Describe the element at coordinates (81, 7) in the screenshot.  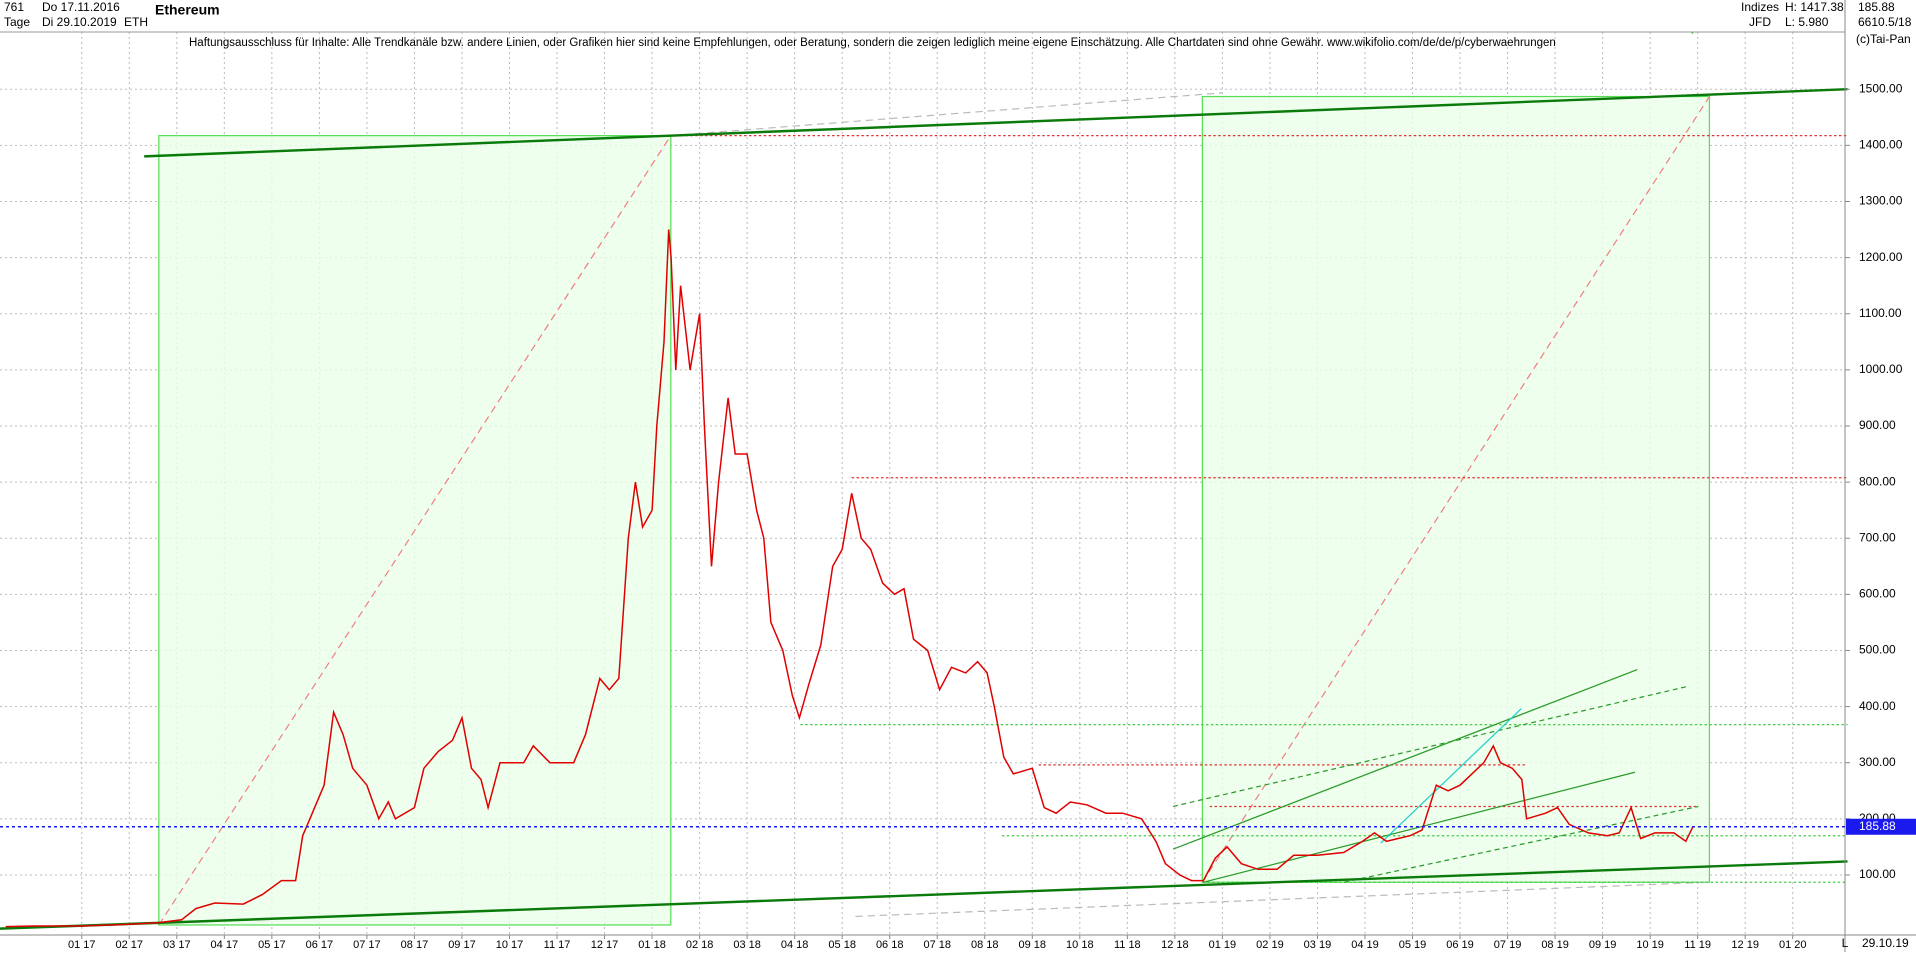
I see `start-date: Do 17.11.2016` at that location.